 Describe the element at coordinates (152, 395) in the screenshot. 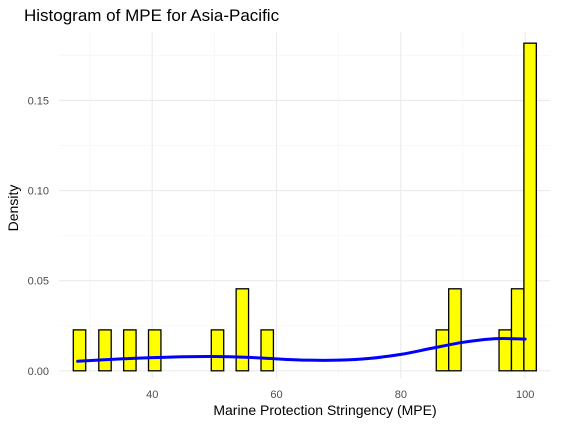

I see `x-tick-label: 40` at that location.